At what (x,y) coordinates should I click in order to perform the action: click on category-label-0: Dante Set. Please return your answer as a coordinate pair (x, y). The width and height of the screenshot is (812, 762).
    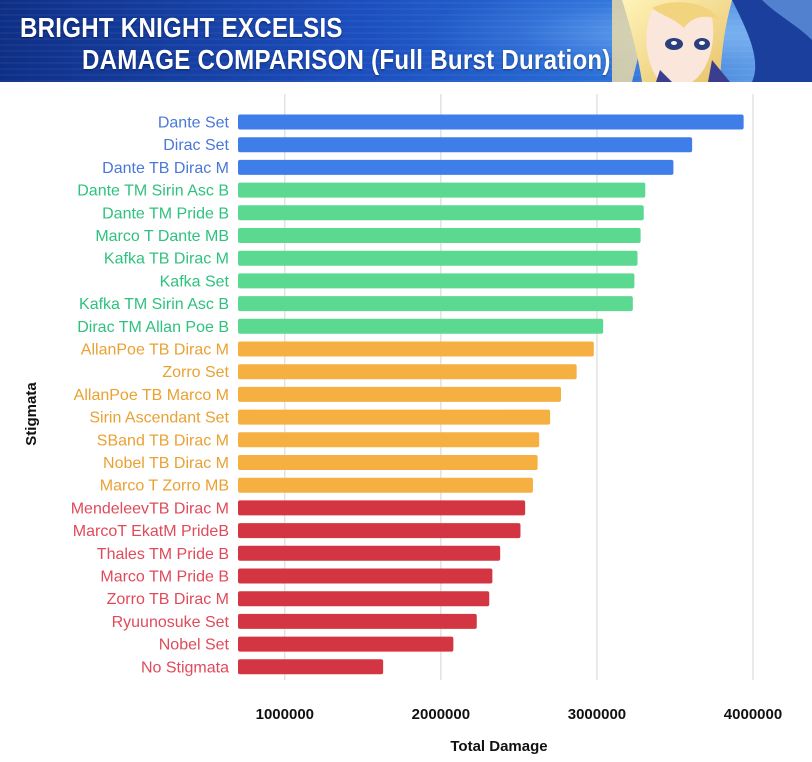
    Looking at the image, I should click on (194, 123).